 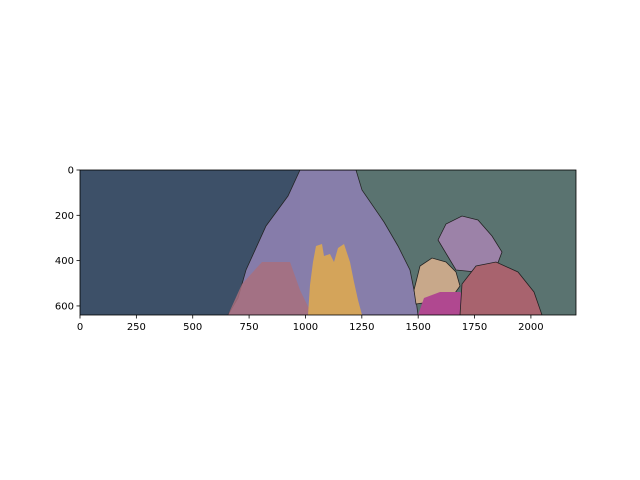 What do you see at coordinates (444, 303) in the screenshot?
I see `magenta-region` at bounding box center [444, 303].